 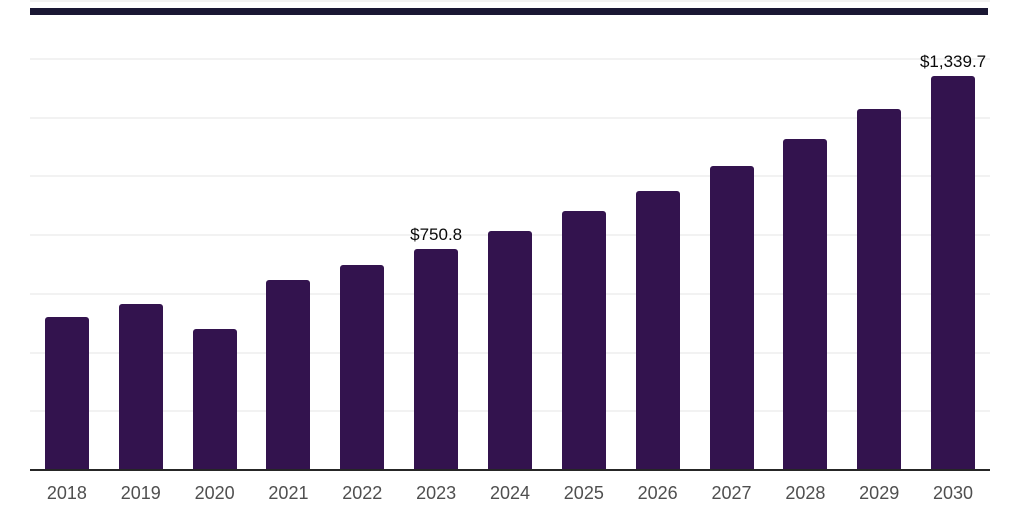 I want to click on bar-slot-2029, so click(x=879, y=234).